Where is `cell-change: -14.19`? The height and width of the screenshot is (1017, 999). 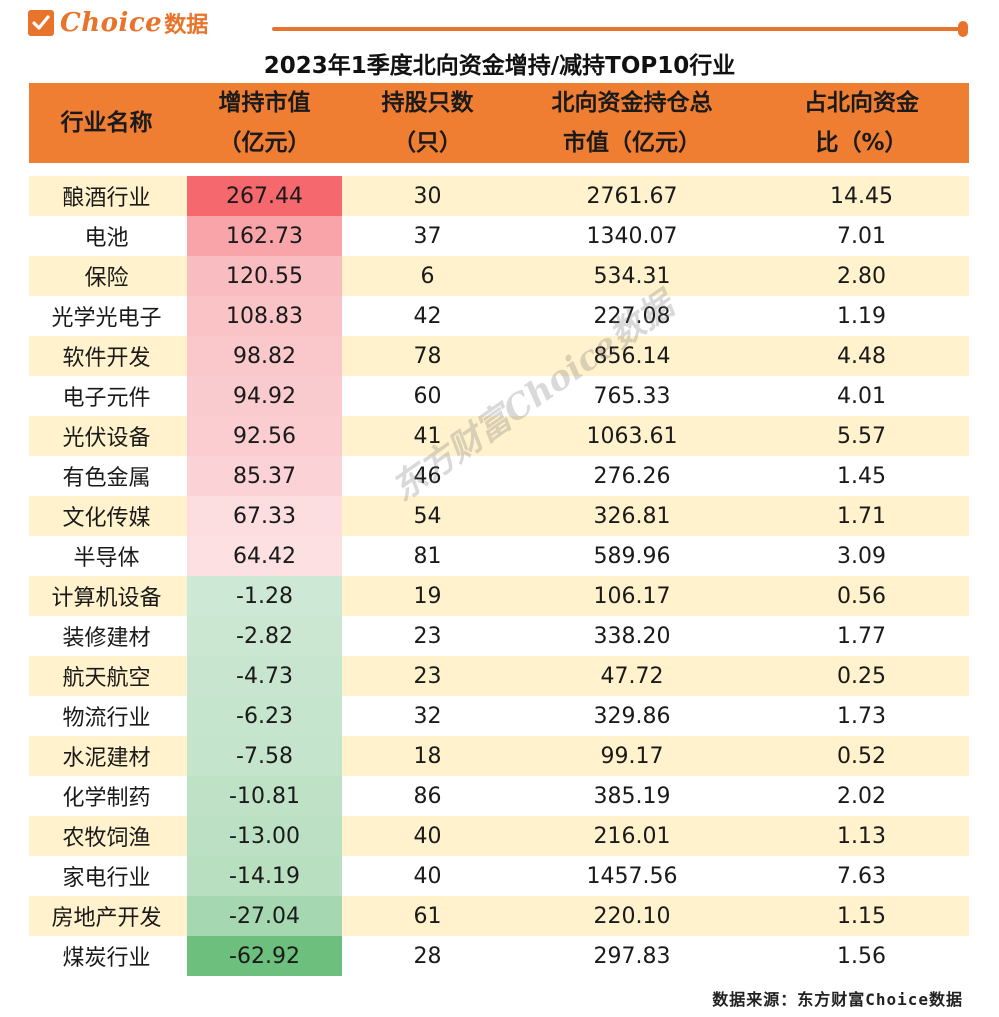 cell-change: -14.19 is located at coordinates (264, 876).